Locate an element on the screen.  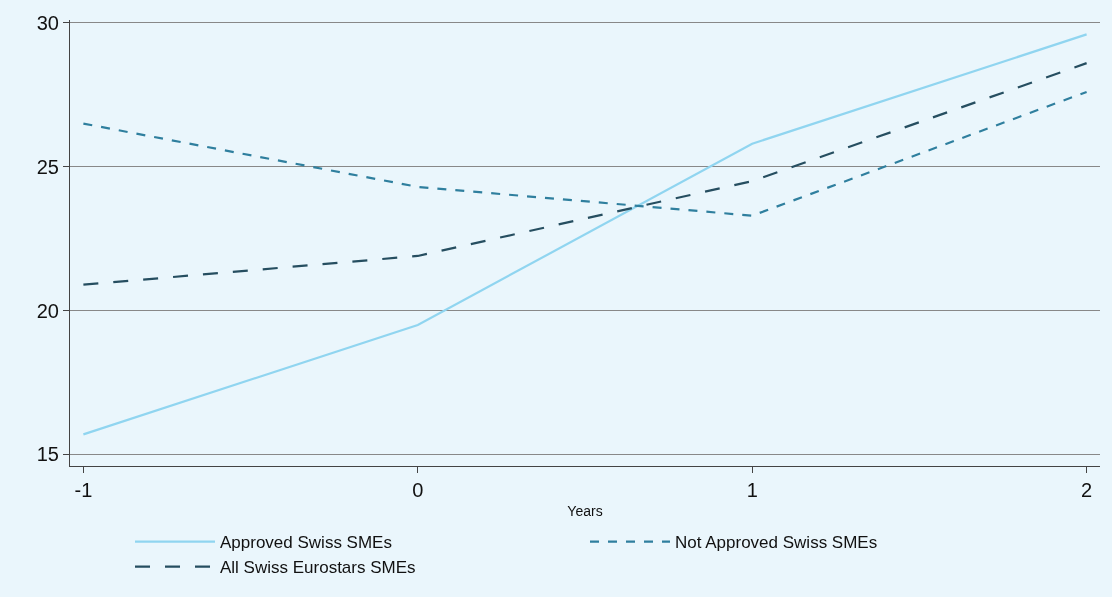
x-tick-label: 1 is located at coordinates (752, 490).